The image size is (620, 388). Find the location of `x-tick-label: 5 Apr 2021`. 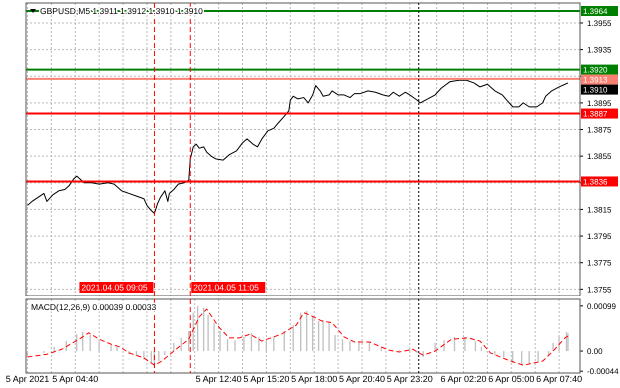

x-tick-label: 5 Apr 2021 is located at coordinates (28, 379).